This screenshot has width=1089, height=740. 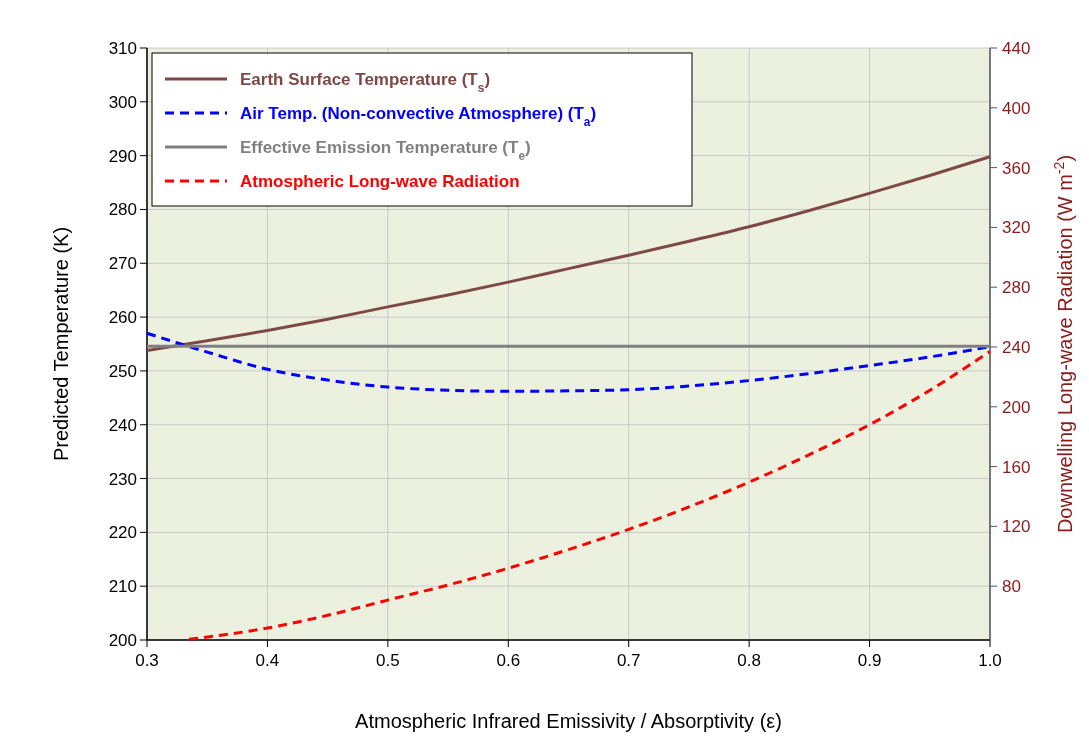 What do you see at coordinates (1016, 467) in the screenshot?
I see `y2-tick-label: 160` at bounding box center [1016, 467].